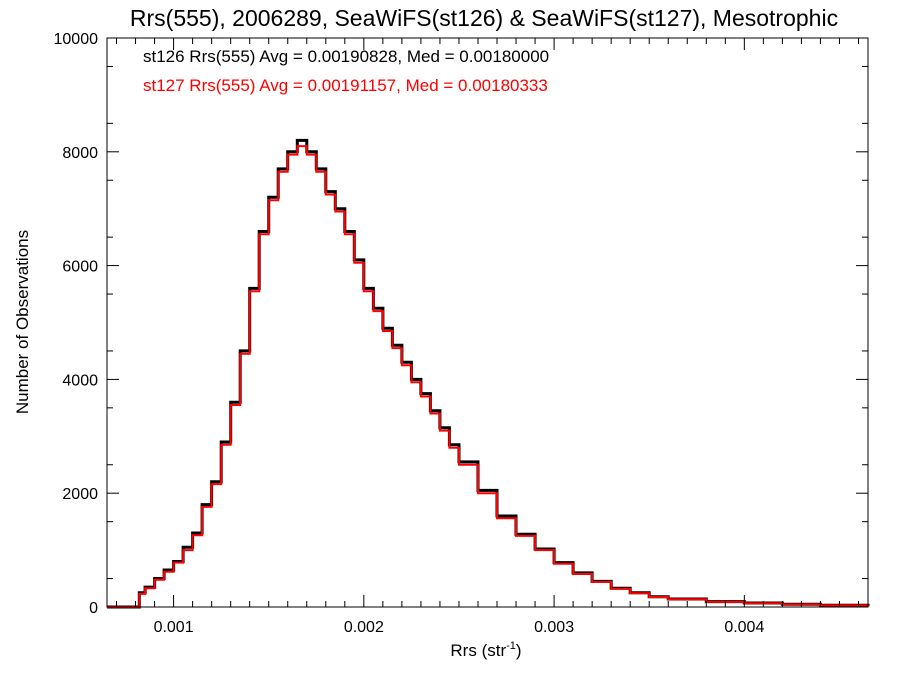  What do you see at coordinates (554, 627) in the screenshot?
I see `x-tick-label: 0.003` at bounding box center [554, 627].